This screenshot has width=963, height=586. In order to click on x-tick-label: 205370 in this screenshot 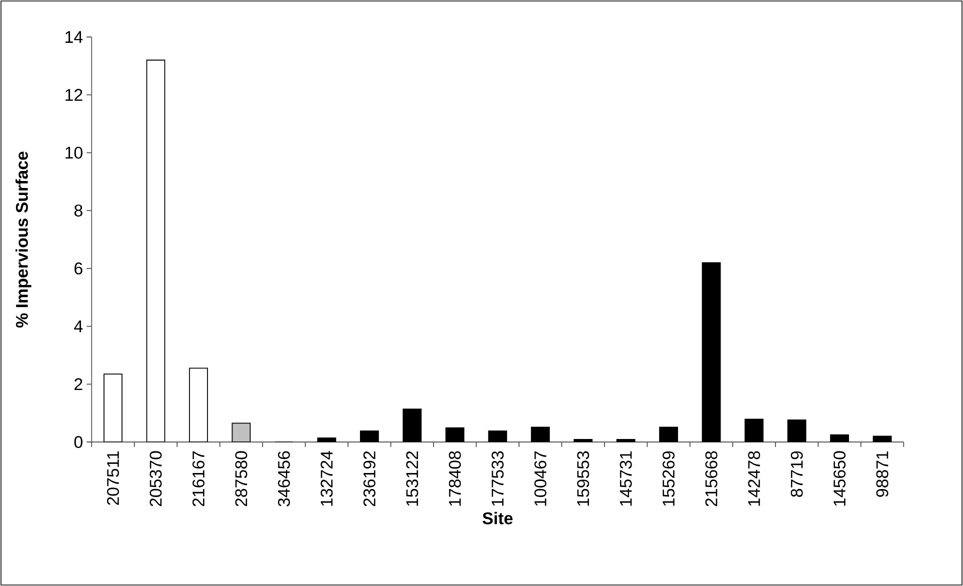, I will do `click(156, 478)`.